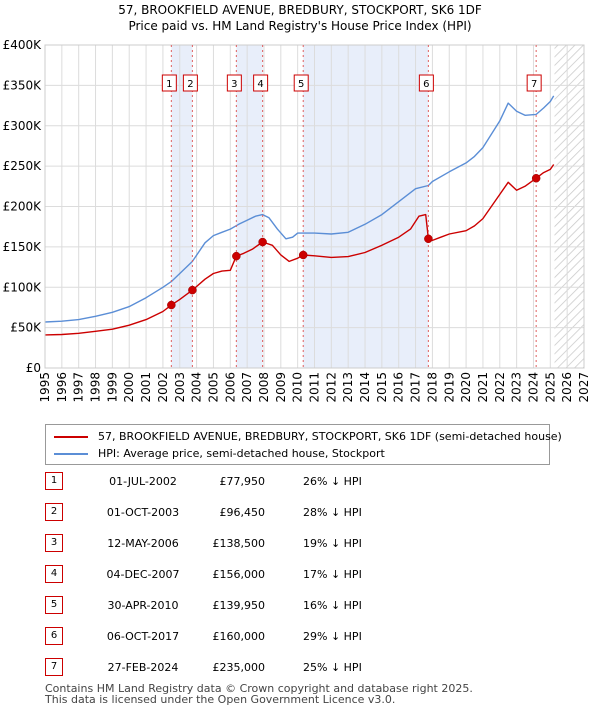 The image size is (600, 710). What do you see at coordinates (242, 481) in the screenshot?
I see `transaction-price: £77,950` at bounding box center [242, 481].